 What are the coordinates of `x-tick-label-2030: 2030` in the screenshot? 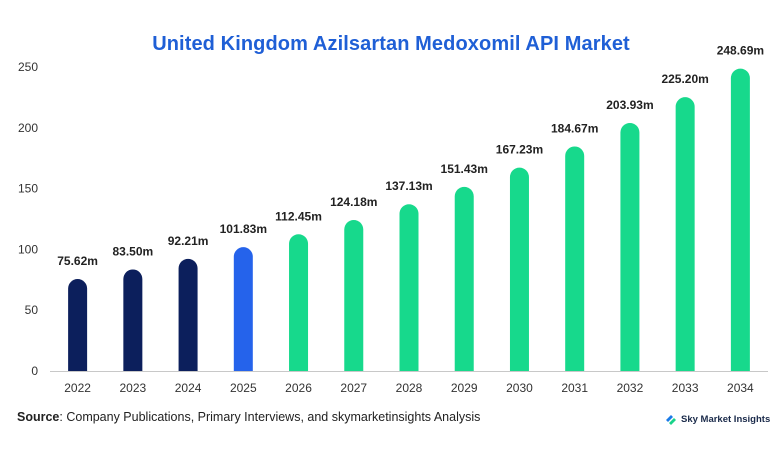 It's located at (519, 388).